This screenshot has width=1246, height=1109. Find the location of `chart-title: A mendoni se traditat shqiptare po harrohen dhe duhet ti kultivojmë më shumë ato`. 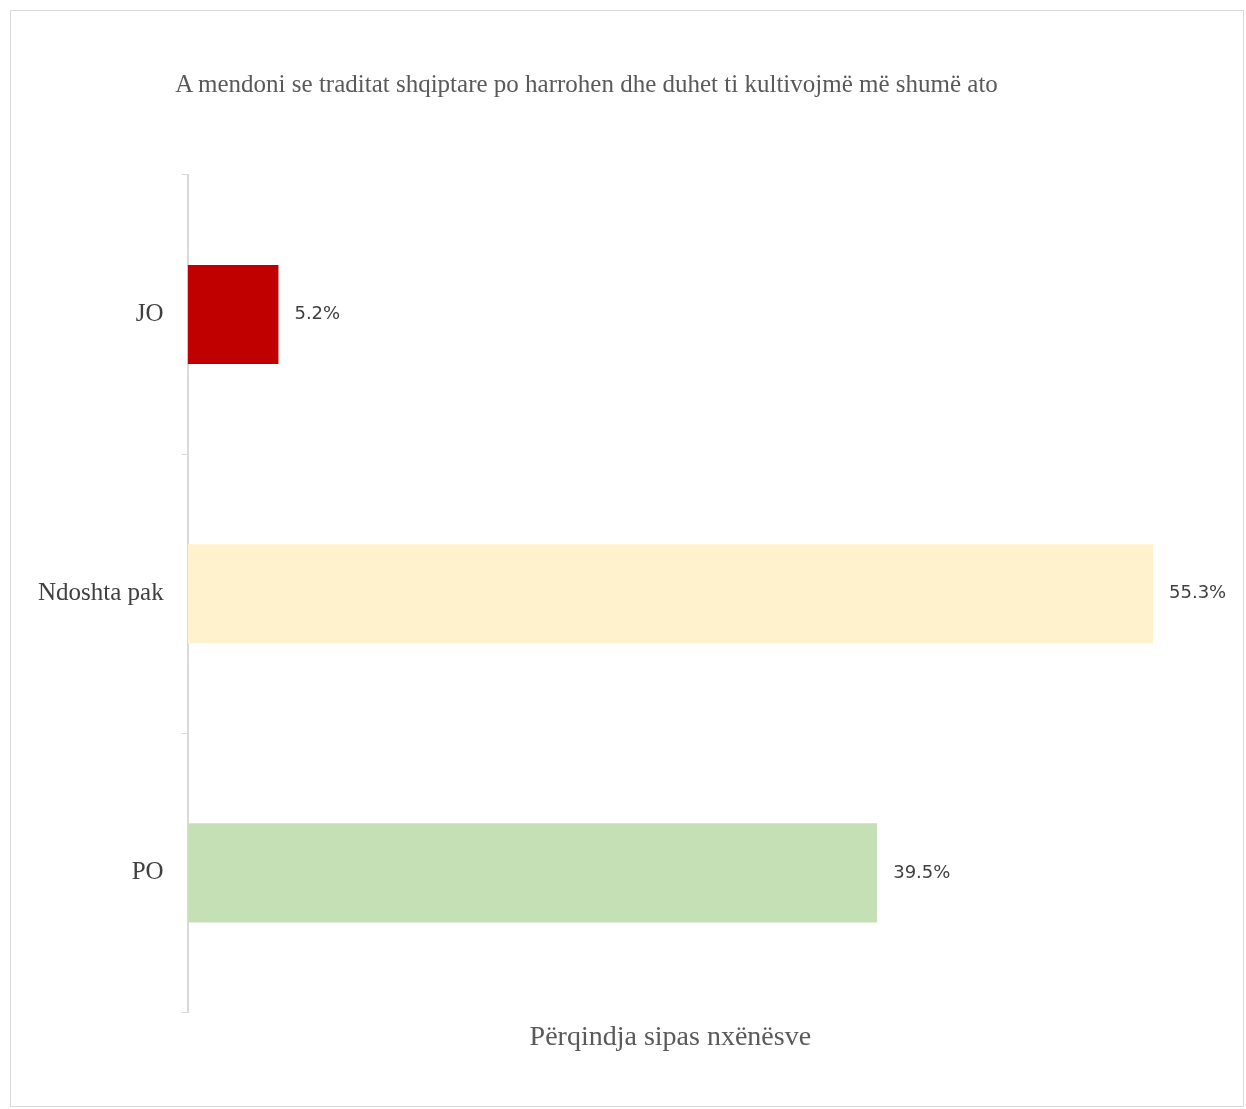

chart-title: A mendoni se traditat shqiptare po harrohen dhe duhet ti kultivojmë më shumë ato is located at coordinates (586, 83).